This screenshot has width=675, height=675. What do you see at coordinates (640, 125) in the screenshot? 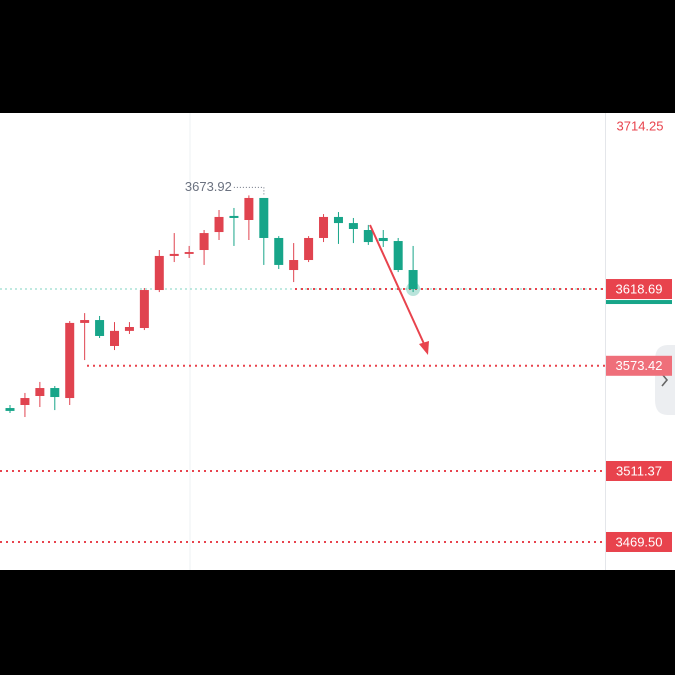
I see `y-tick-label: 3714.25` at bounding box center [640, 125].